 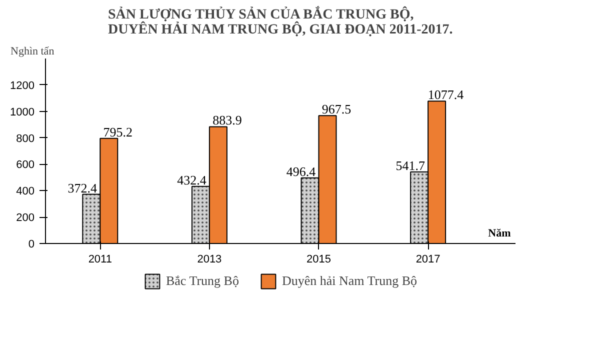 I want to click on x-axis-title: Năm, so click(x=499, y=234).